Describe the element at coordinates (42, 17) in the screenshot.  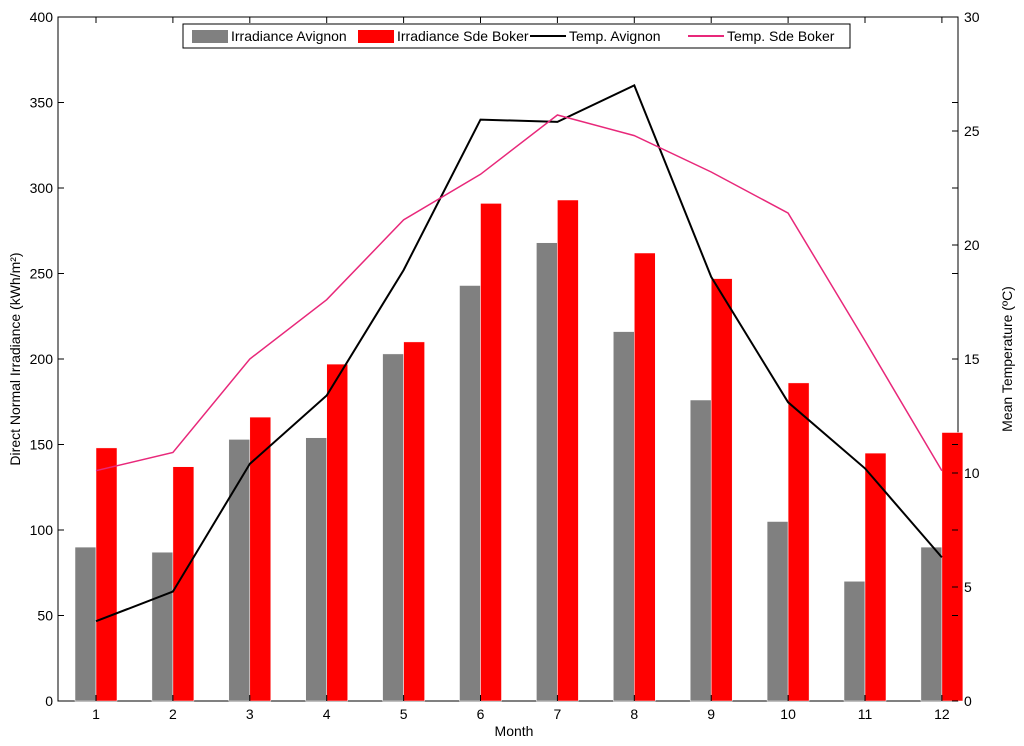
I see `y-tick-label: 400` at that location.